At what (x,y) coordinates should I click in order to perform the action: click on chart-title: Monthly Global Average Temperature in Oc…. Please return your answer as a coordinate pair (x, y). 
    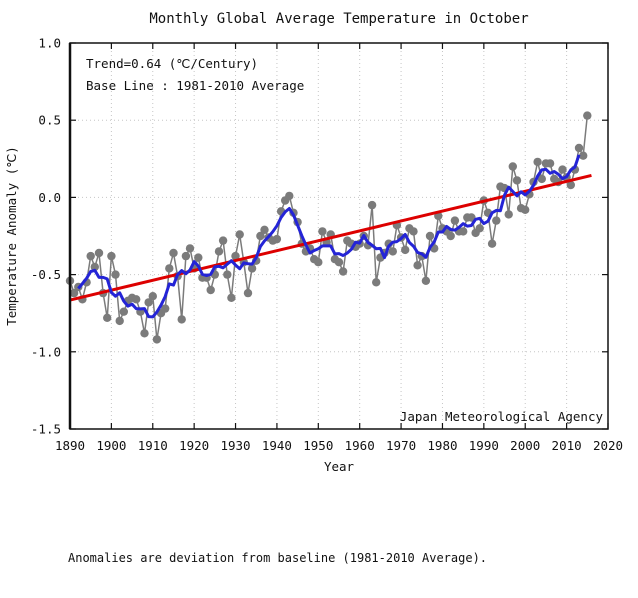
    Looking at the image, I should click on (338, 19).